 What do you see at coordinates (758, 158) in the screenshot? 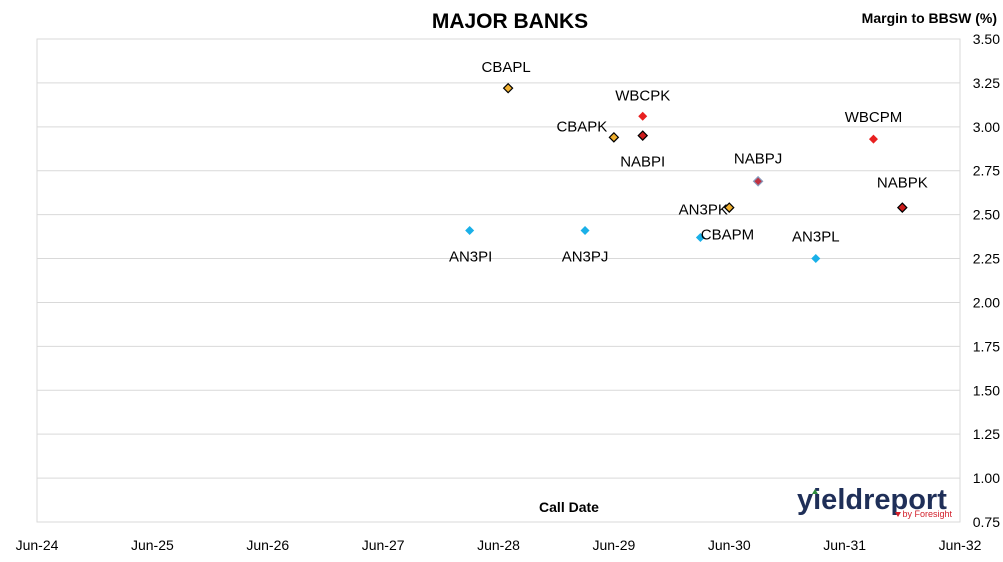
I see `data-label-nabpj: NABPJ` at bounding box center [758, 158].